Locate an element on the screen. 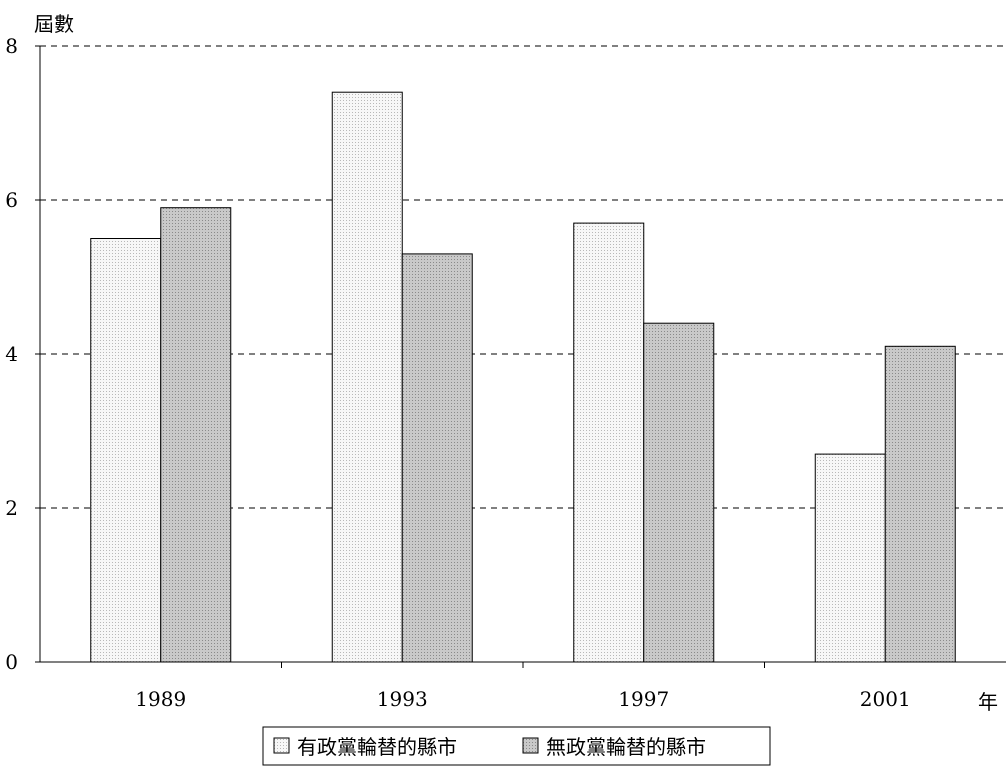 Image resolution: width=1006 pixels, height=767 pixels. y-tick-label: 6 is located at coordinates (11, 200).